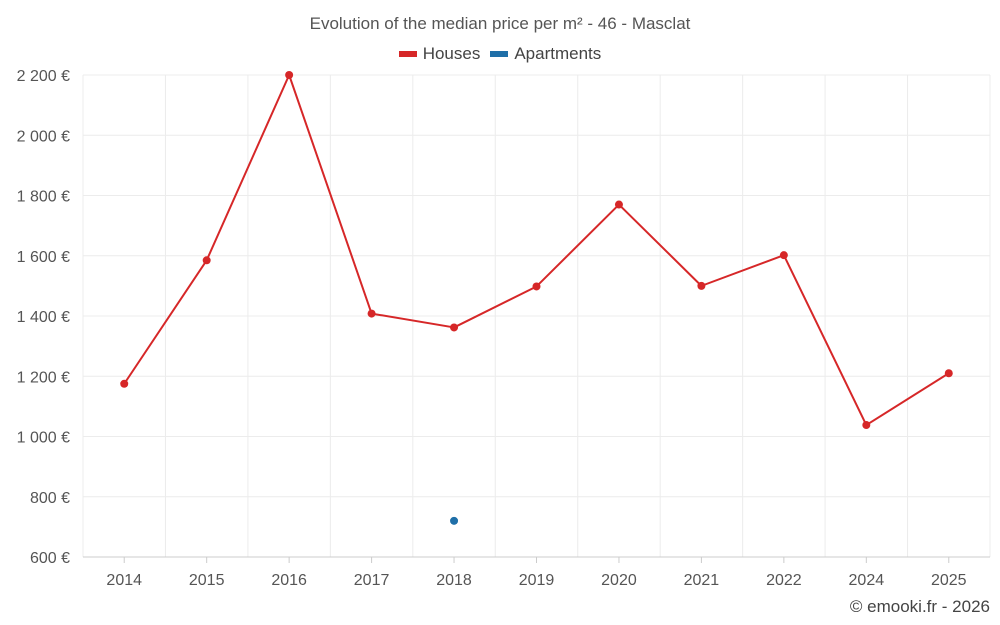  I want to click on x-tick-label: 2020, so click(619, 580).